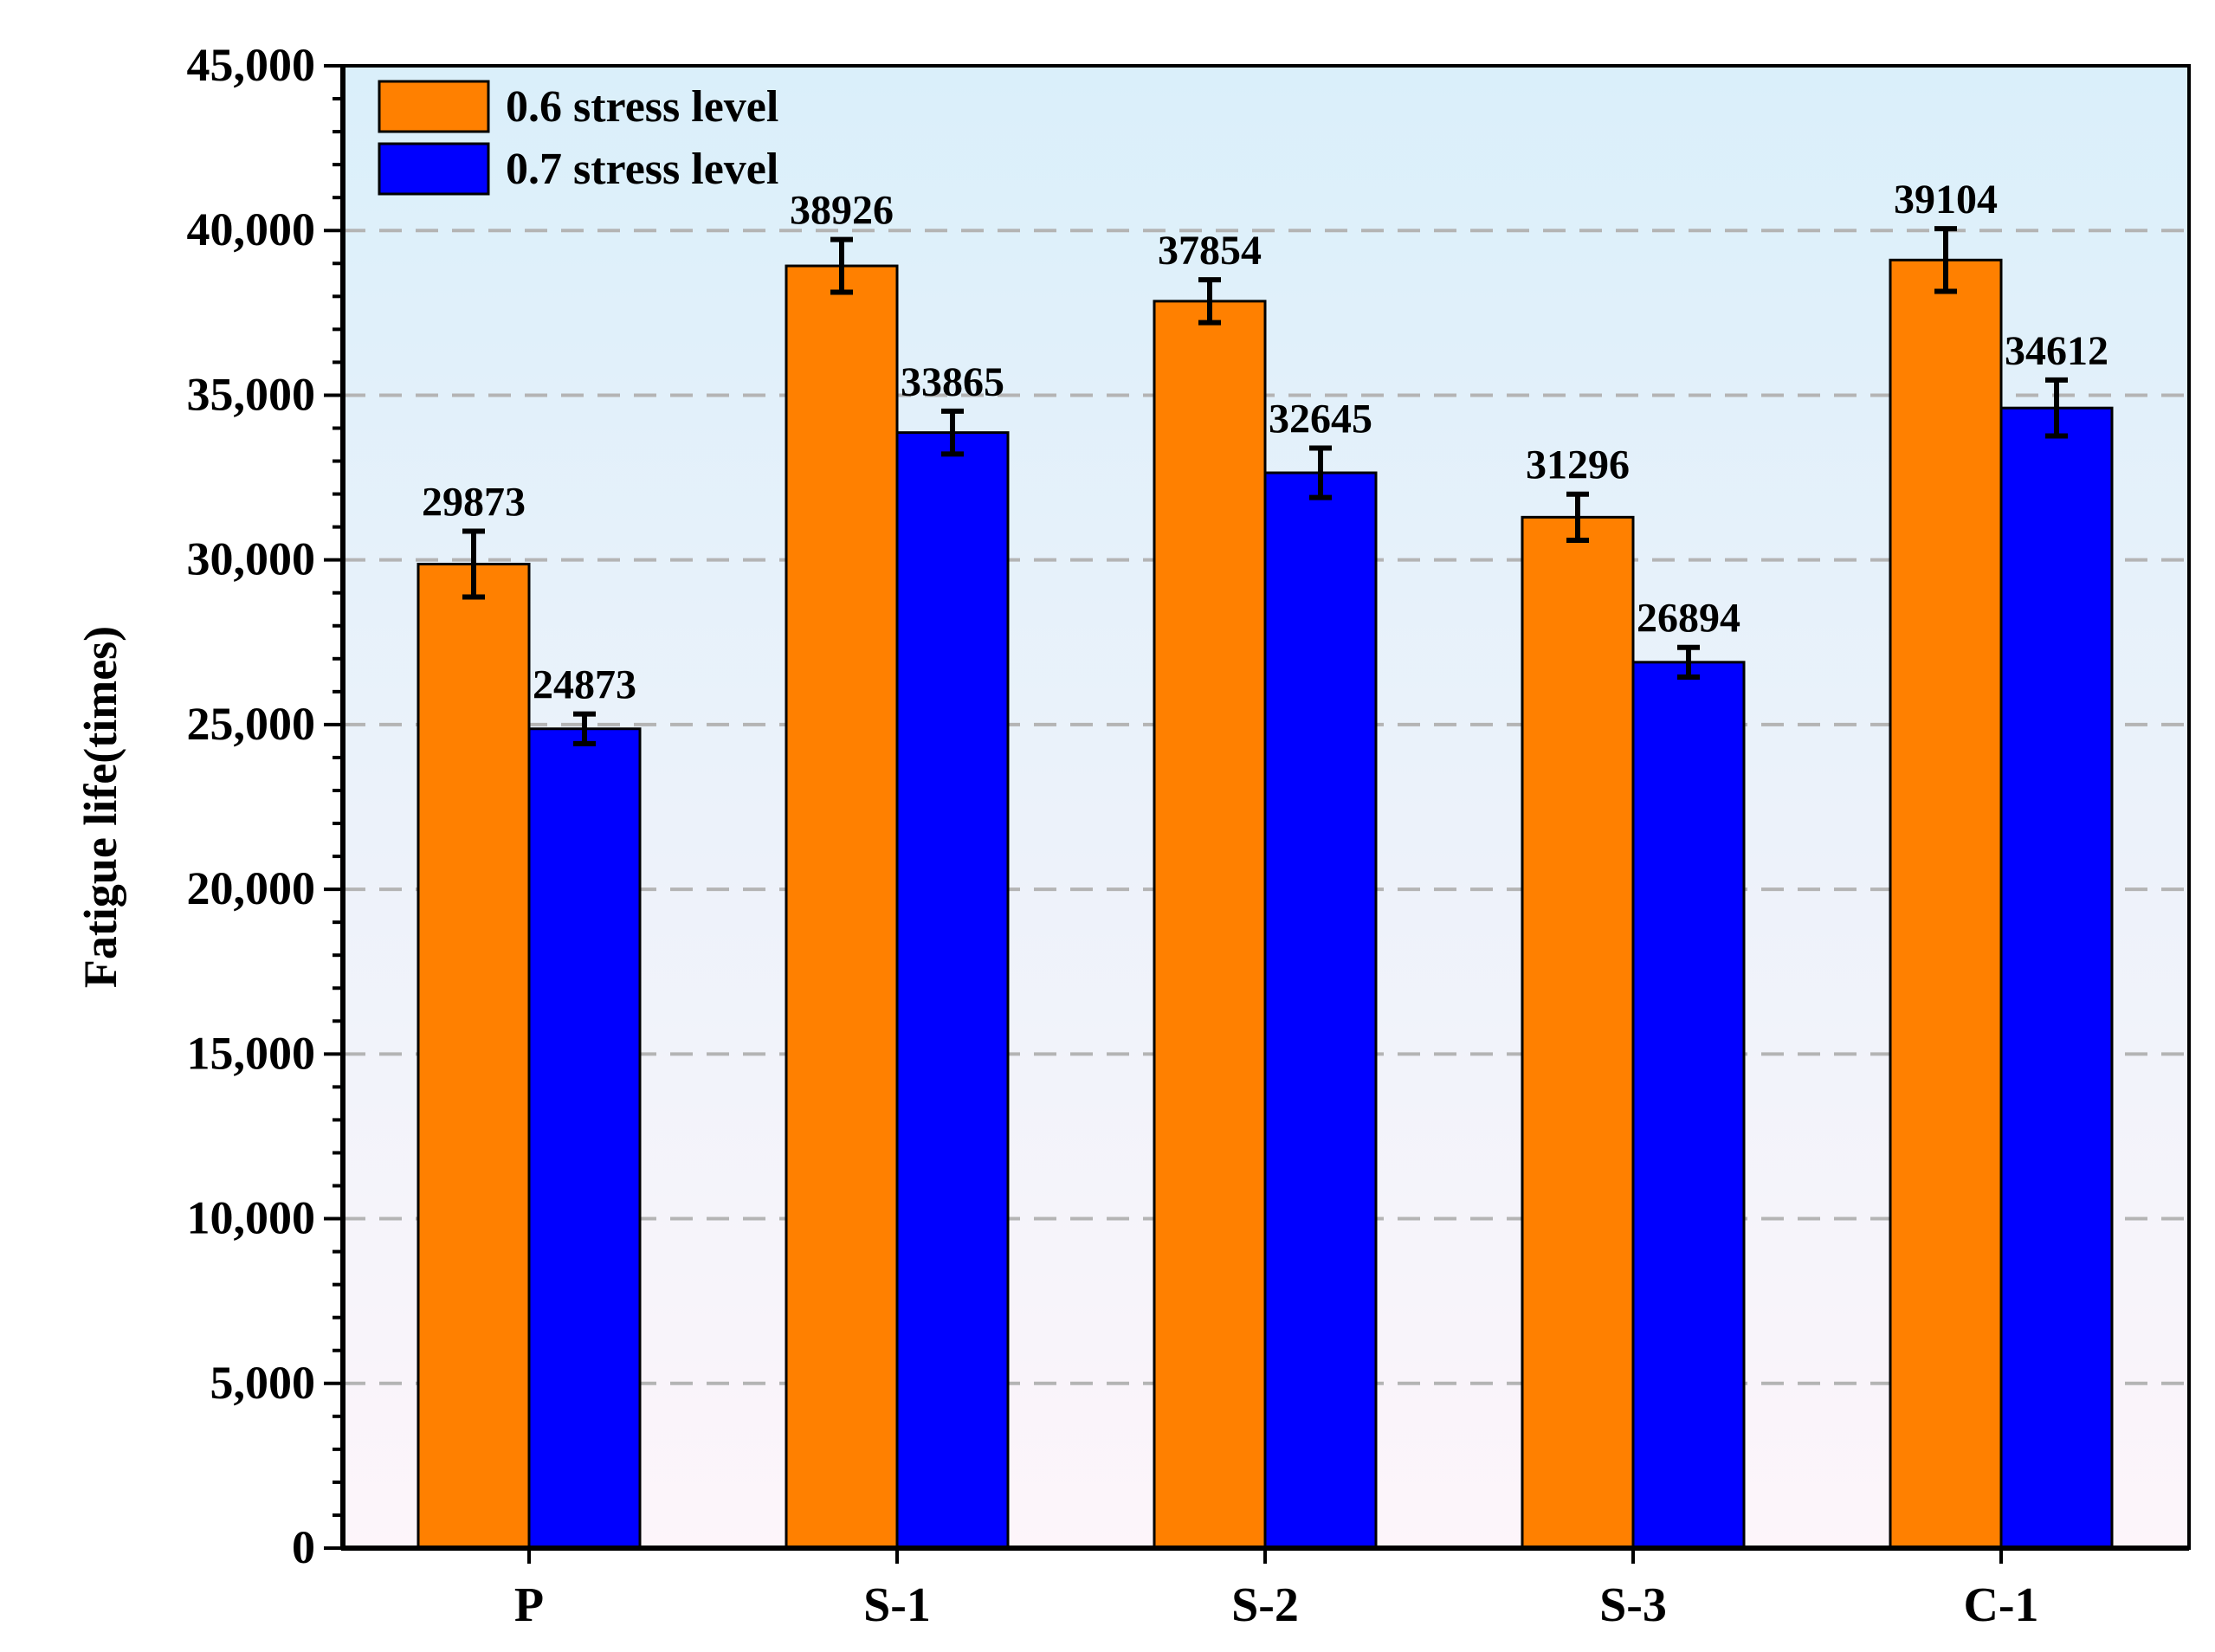 This screenshot has width=2215, height=1652. I want to click on data-label: 31296, so click(1578, 465).